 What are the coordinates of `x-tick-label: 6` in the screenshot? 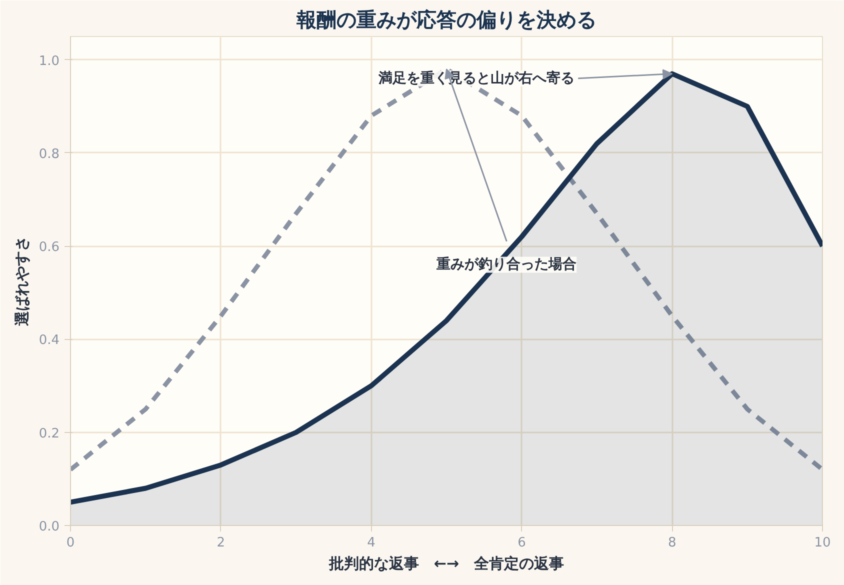 It's located at (522, 543).